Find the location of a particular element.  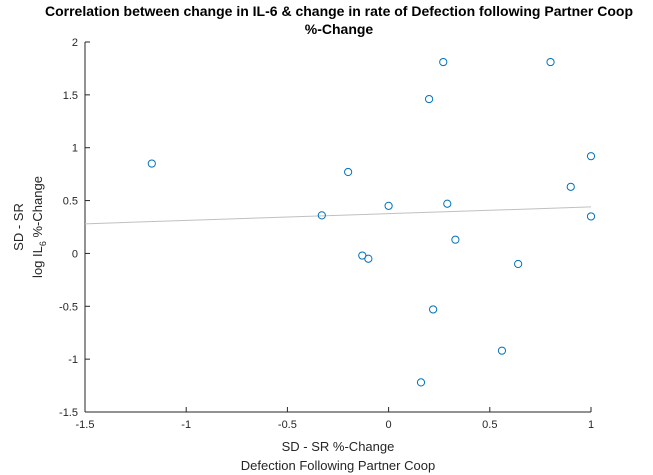

y-tick-label: 1.5 is located at coordinates (70, 96).